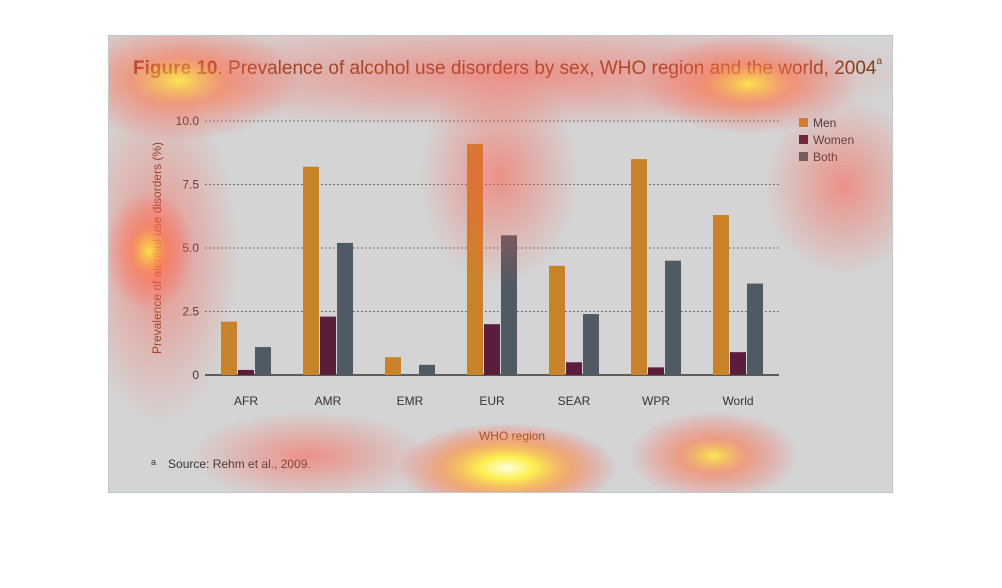 The image size is (1002, 588). I want to click on y-tick-label: 10.0, so click(188, 121).